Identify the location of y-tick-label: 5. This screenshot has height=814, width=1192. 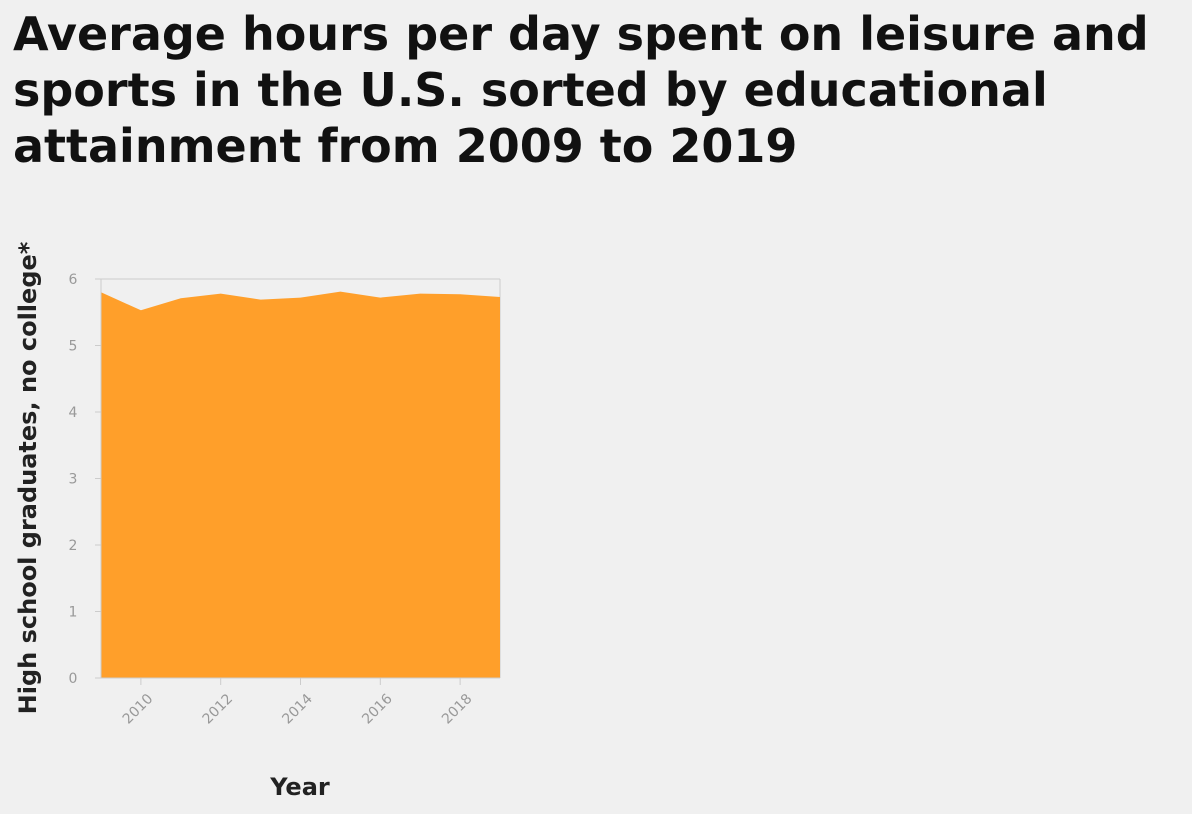
(73, 347).